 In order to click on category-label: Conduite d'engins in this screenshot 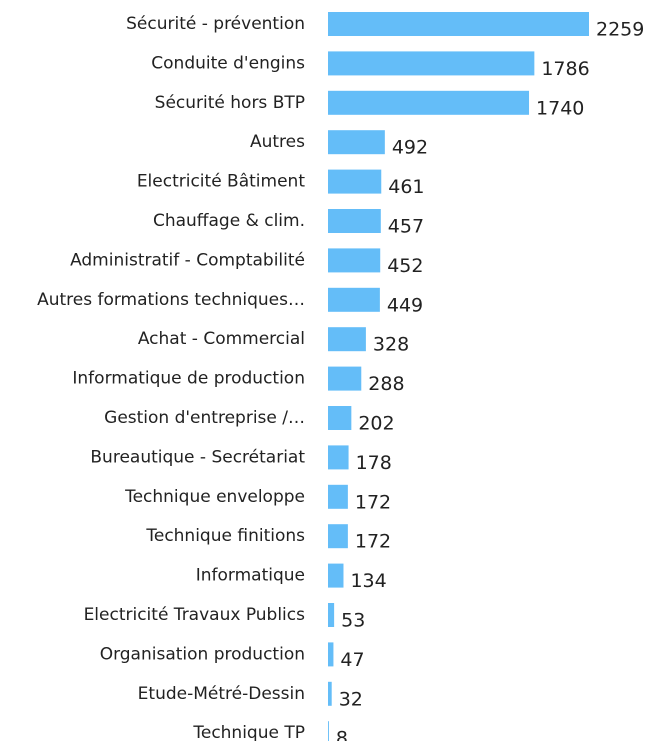, I will do `click(228, 63)`.